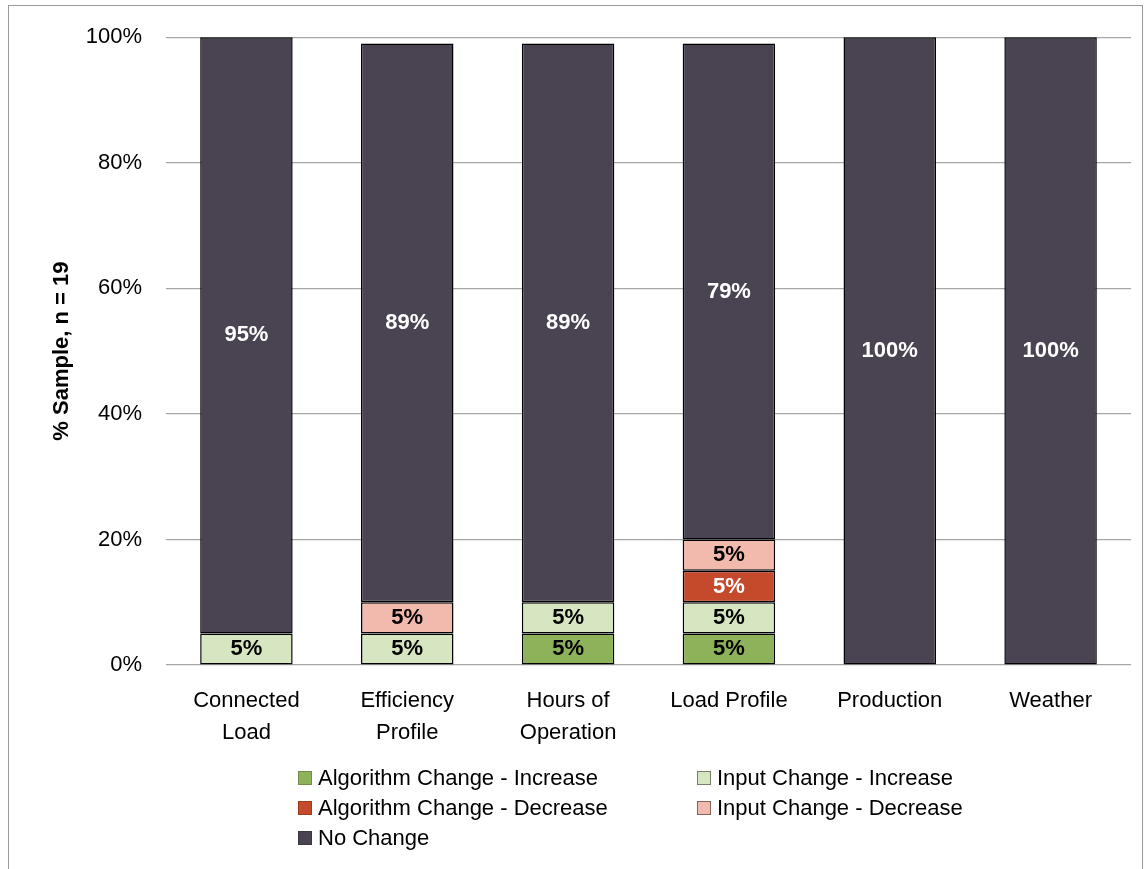 The width and height of the screenshot is (1147, 869). I want to click on y-tick-label: 60%, so click(119, 287).